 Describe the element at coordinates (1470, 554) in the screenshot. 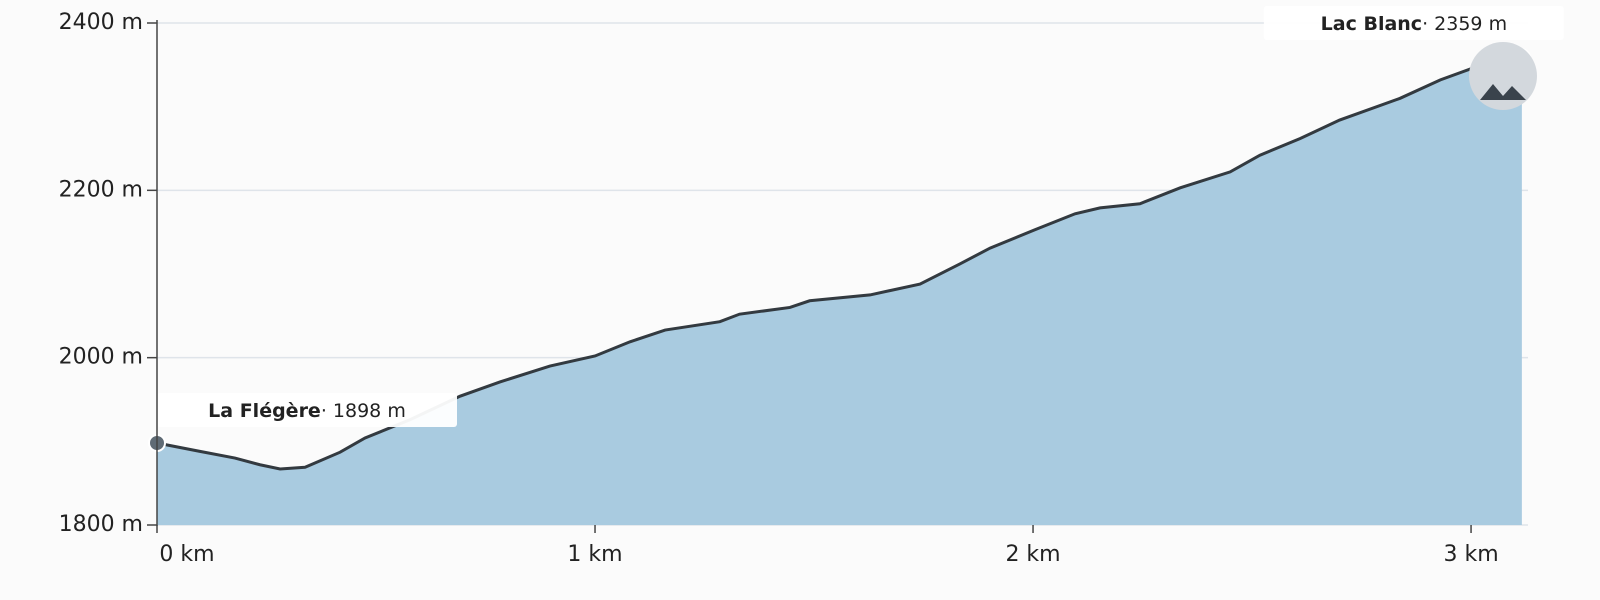

I see `x-tick-label: 3 km` at that location.